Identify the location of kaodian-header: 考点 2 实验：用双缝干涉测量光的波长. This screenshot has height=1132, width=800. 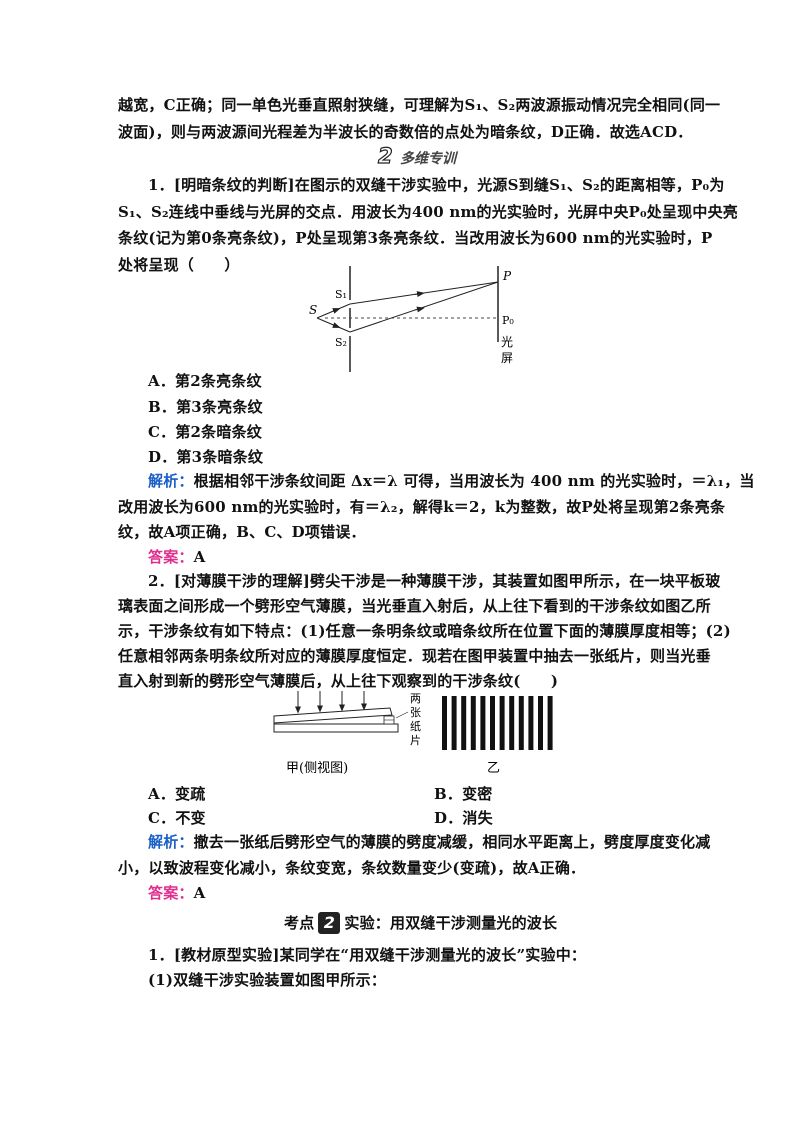
(421, 923).